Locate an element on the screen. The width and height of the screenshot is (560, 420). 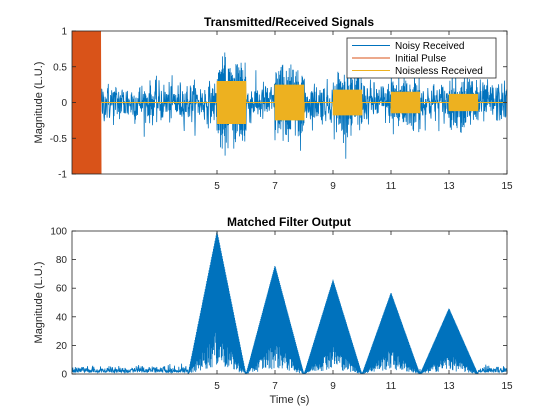
bottom-xtick-label: 5 is located at coordinates (217, 386).